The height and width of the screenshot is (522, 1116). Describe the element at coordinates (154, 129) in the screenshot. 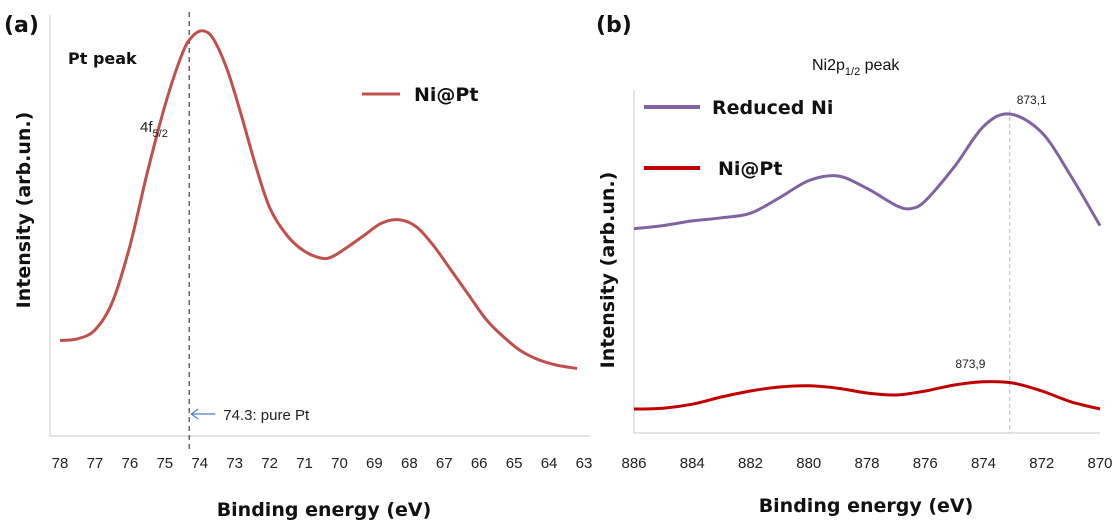

I see `panel-a-4f-label: 4f5/2` at that location.